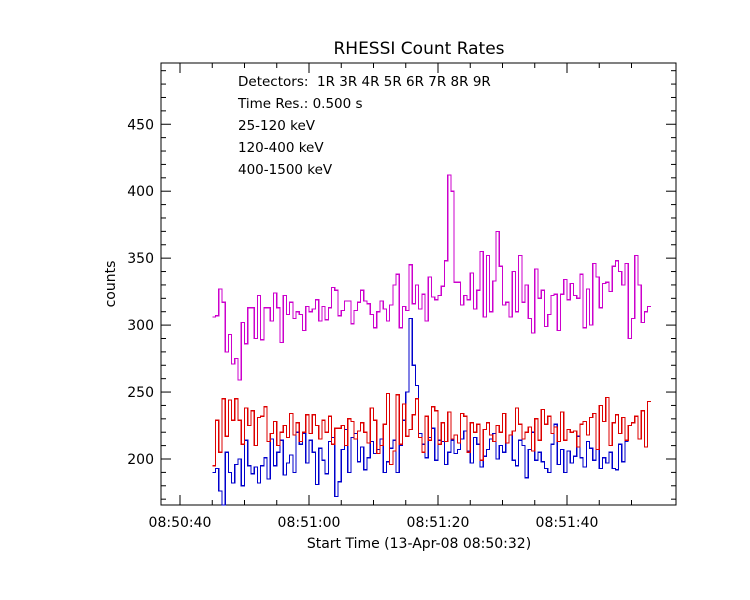 This screenshot has height=600, width=750. I want to click on y-tick-label: 350, so click(140, 259).